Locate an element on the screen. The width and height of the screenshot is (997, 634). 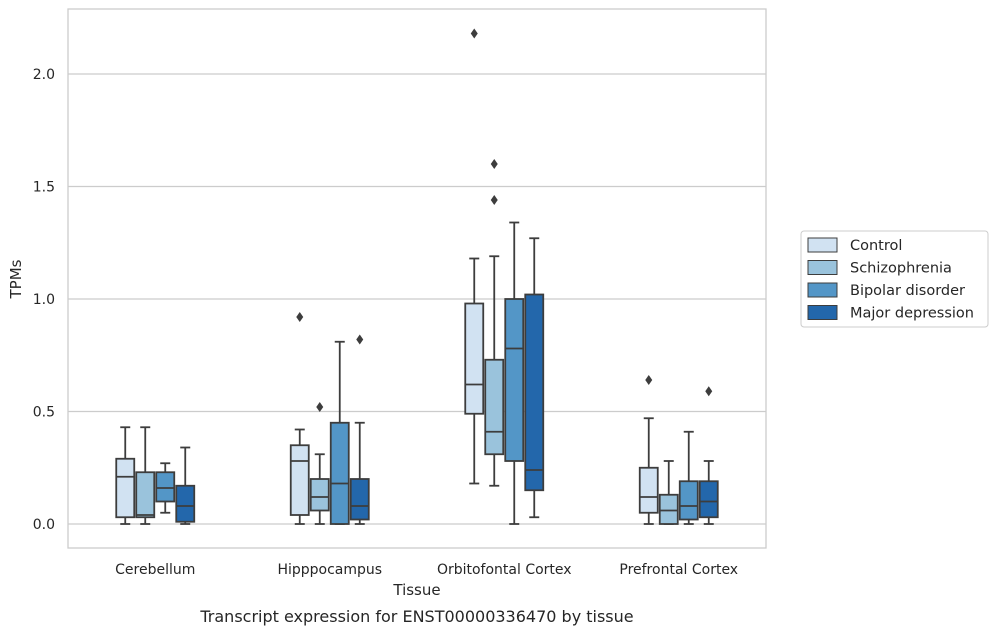
legend-label: Schizophrenia is located at coordinates (901, 269).